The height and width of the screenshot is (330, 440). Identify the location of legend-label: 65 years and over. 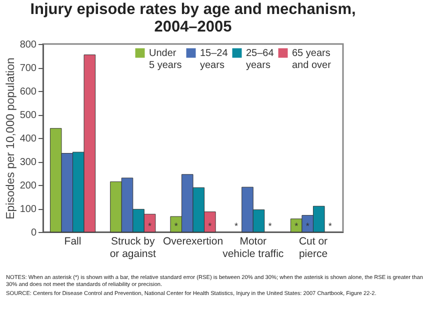
(312, 59).